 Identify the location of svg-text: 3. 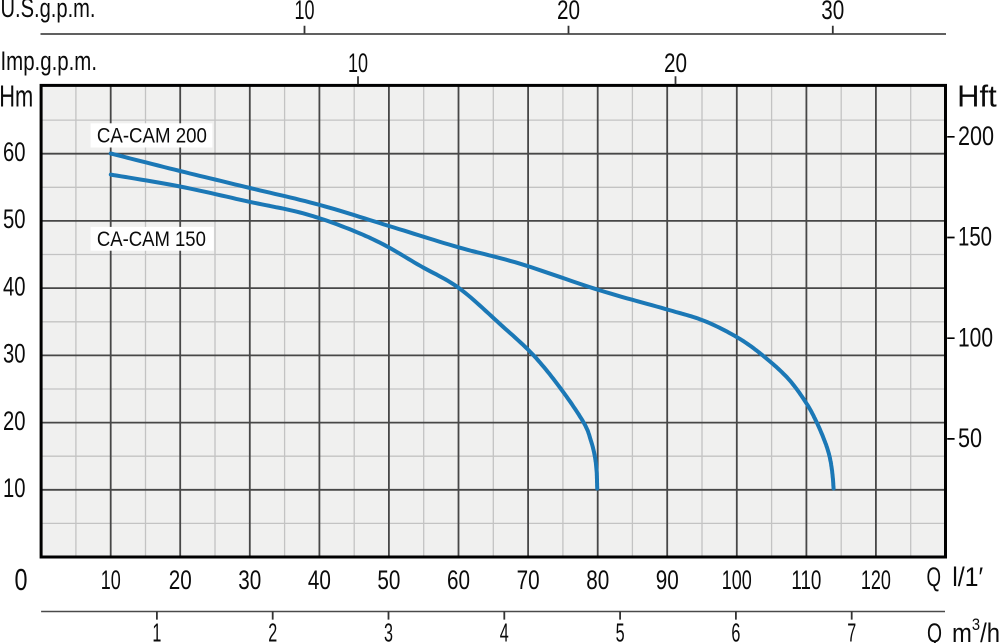
(388, 630).